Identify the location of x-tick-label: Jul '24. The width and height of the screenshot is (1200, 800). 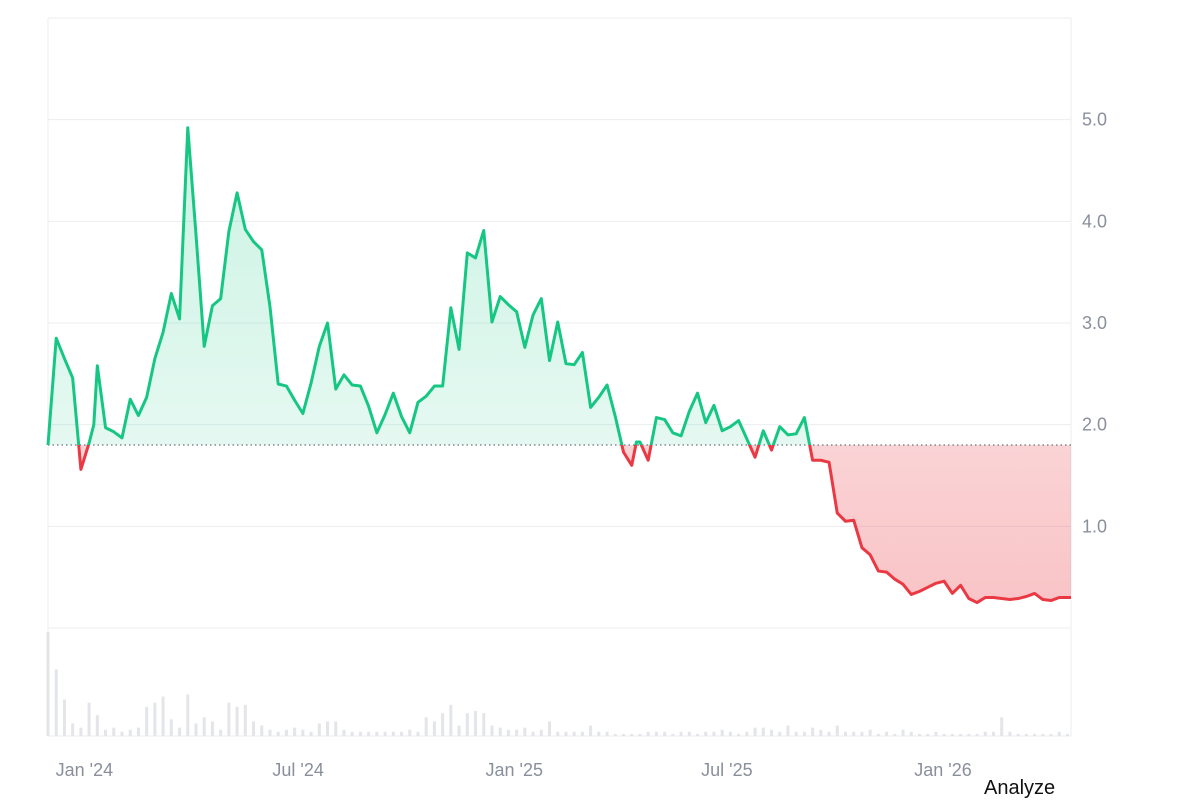
(297, 770).